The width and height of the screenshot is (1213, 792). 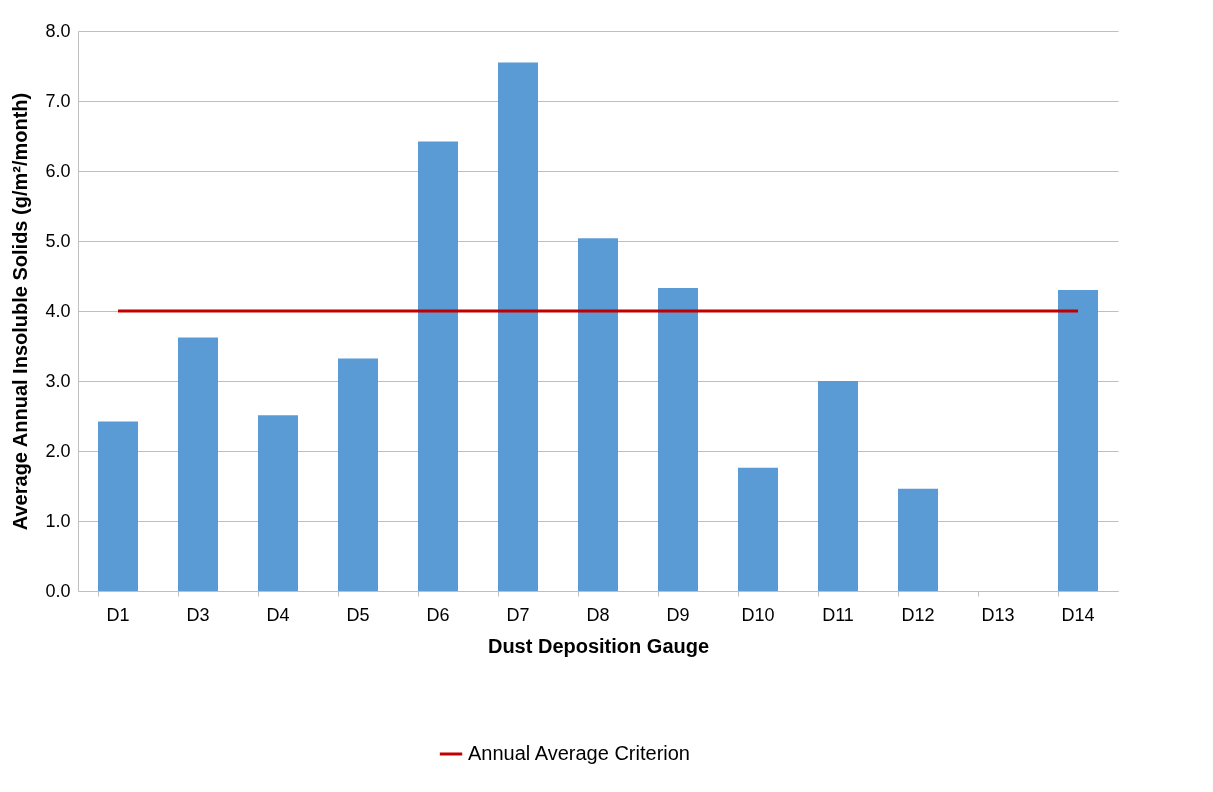 What do you see at coordinates (598, 614) in the screenshot?
I see `x-tick-label: D8` at bounding box center [598, 614].